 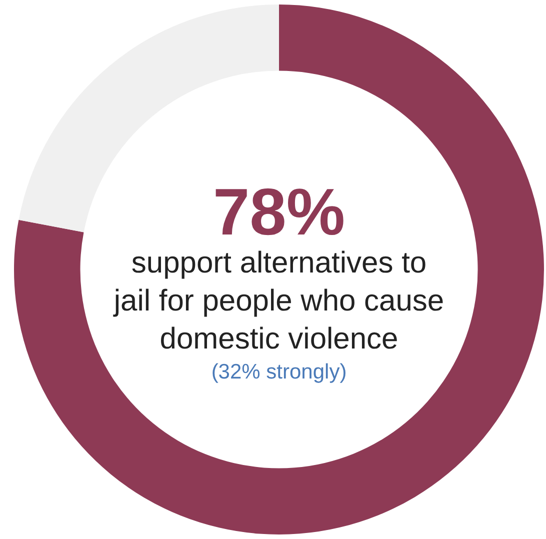 I want to click on data-label: 78%, so click(x=279, y=211).